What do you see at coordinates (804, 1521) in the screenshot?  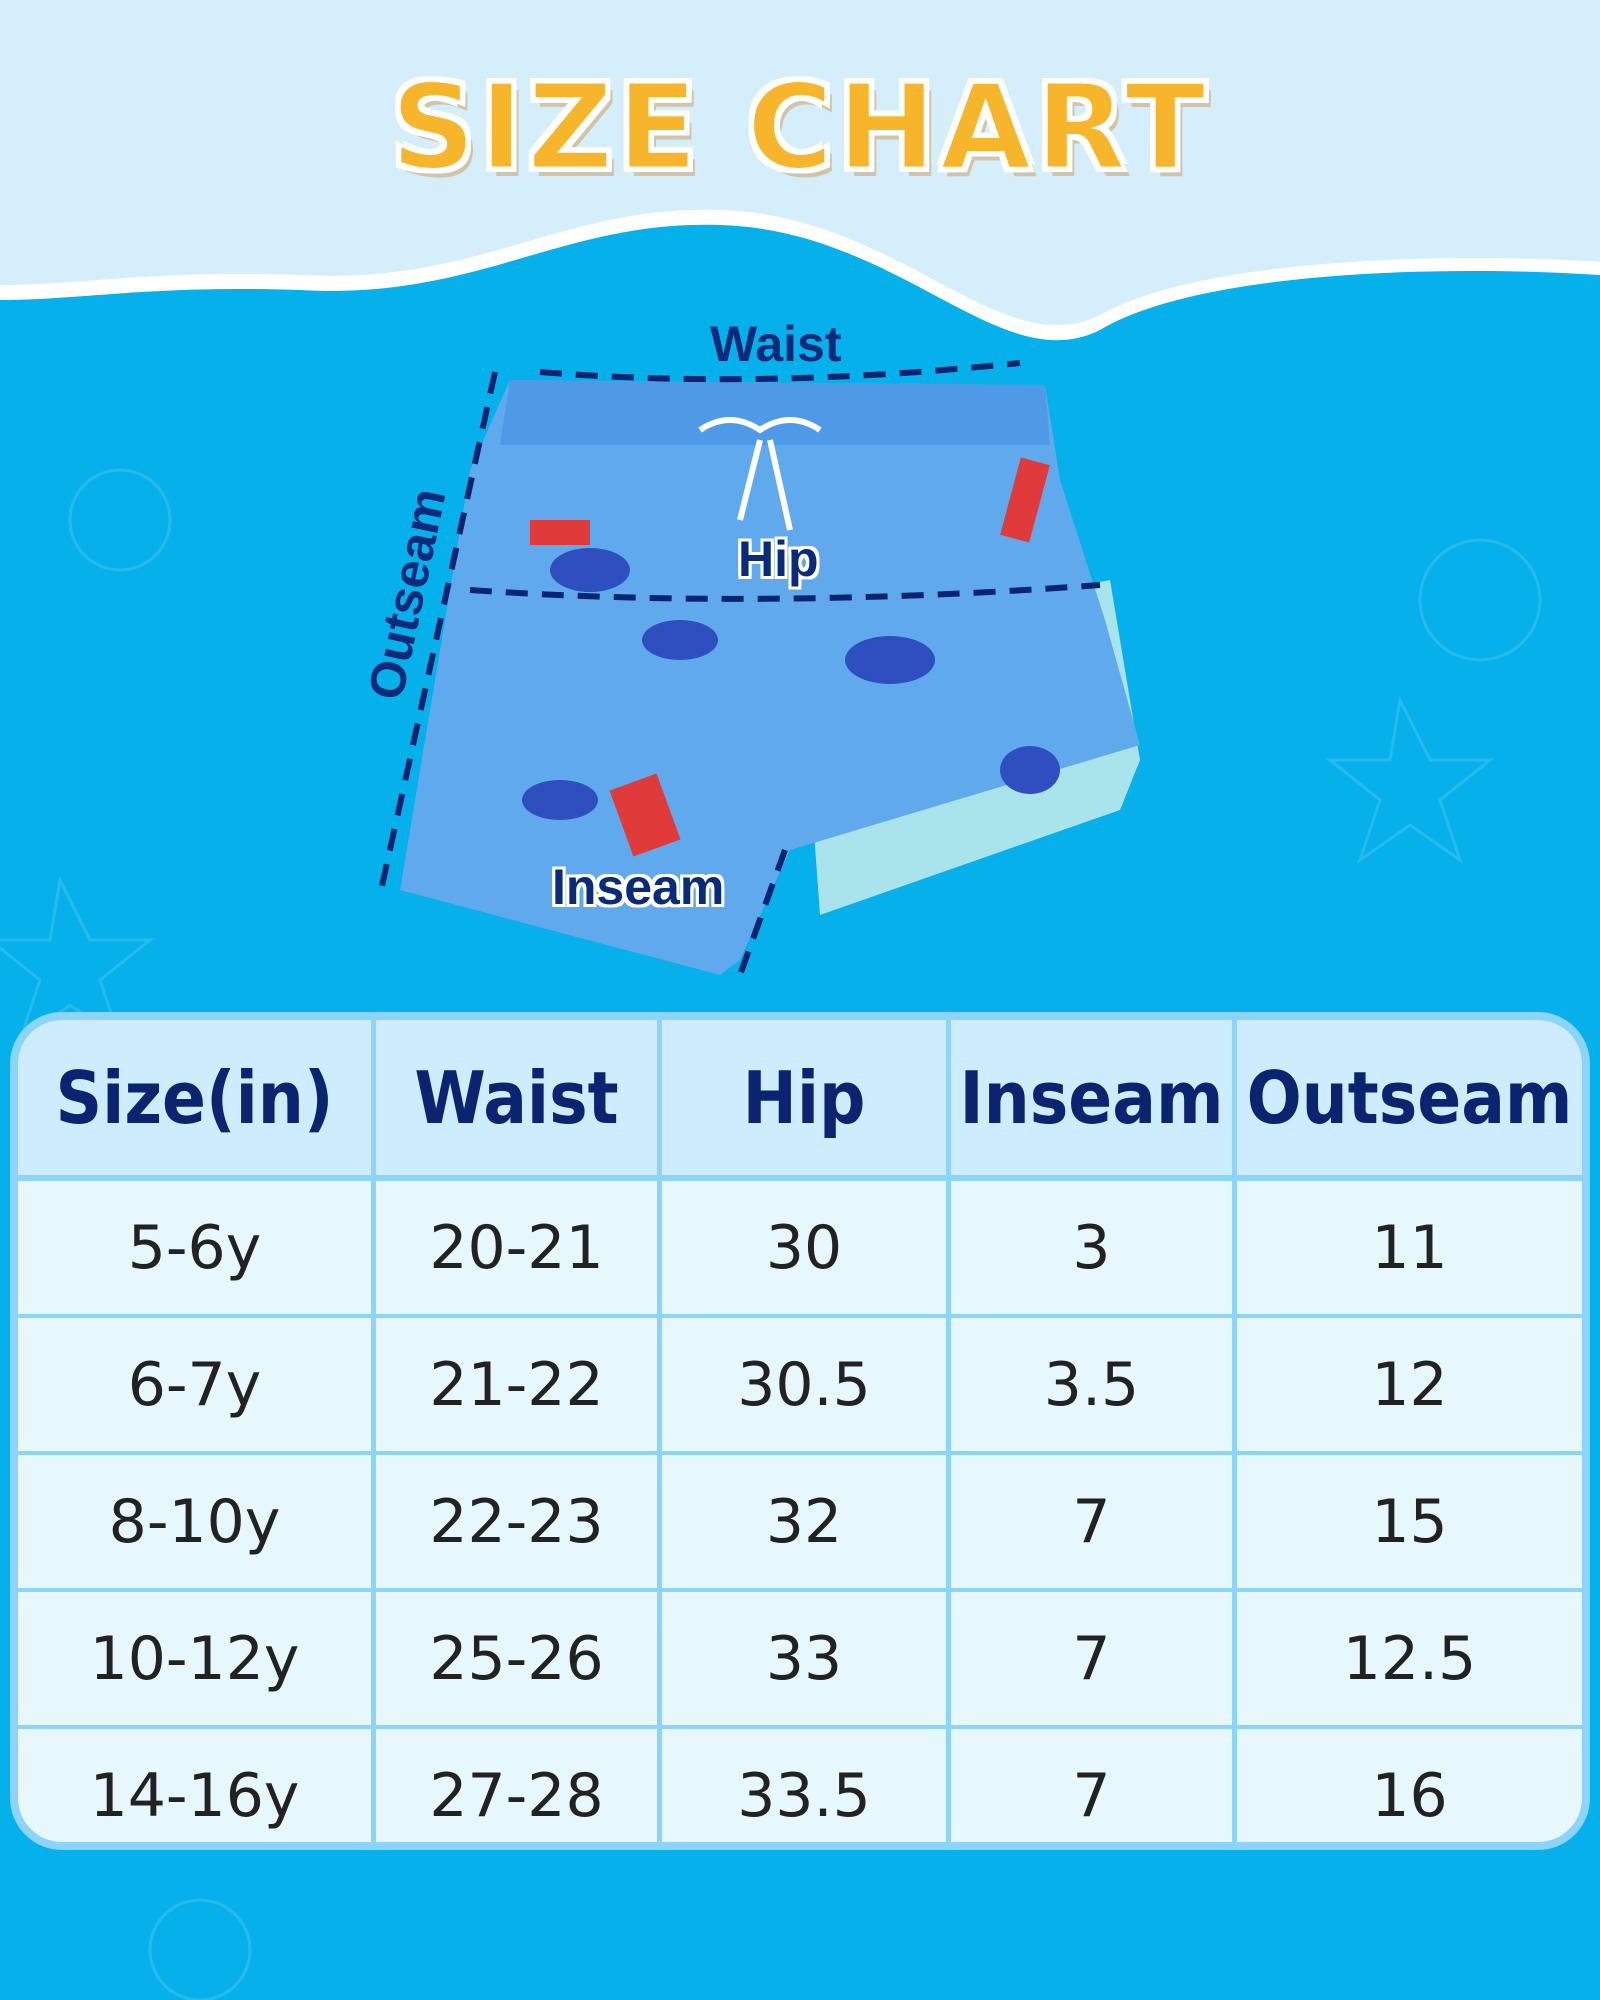 I see `cell-hip: 32` at bounding box center [804, 1521].